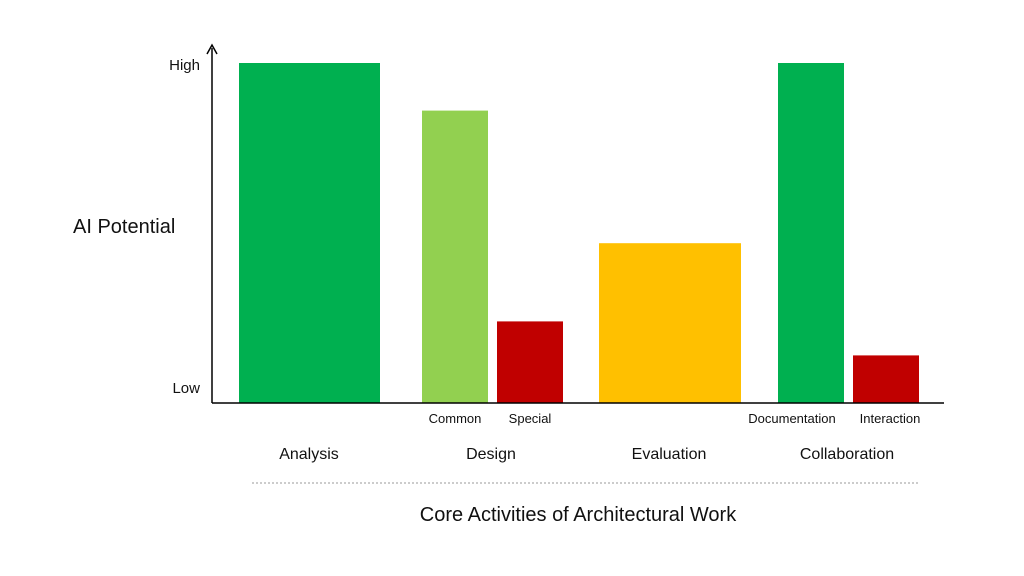 Image resolution: width=1024 pixels, height=576 pixels. Describe the element at coordinates (811, 233) in the screenshot. I see `bar-collaboration-documentation` at that location.